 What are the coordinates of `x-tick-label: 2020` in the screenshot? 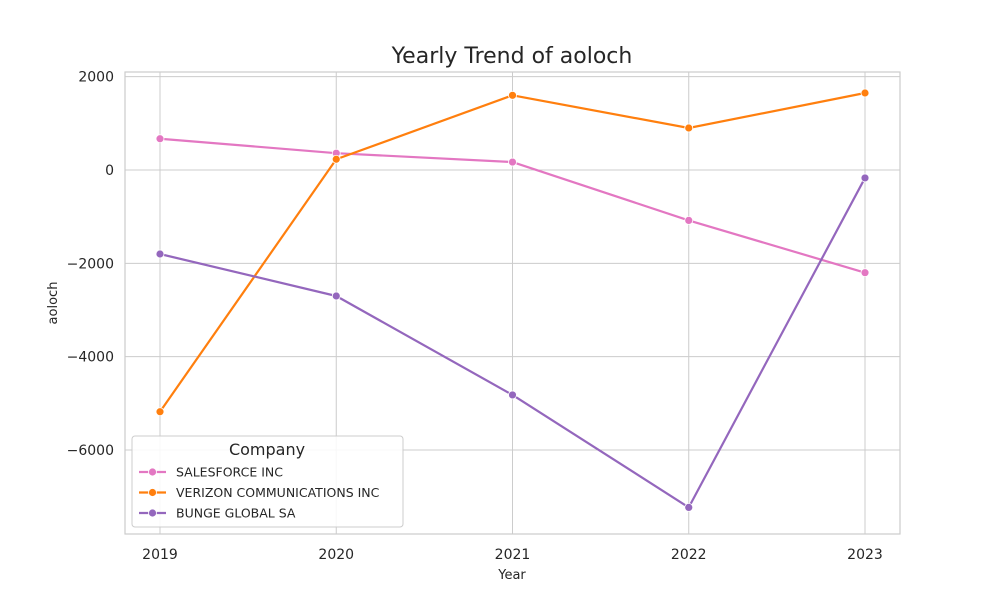 It's located at (336, 555).